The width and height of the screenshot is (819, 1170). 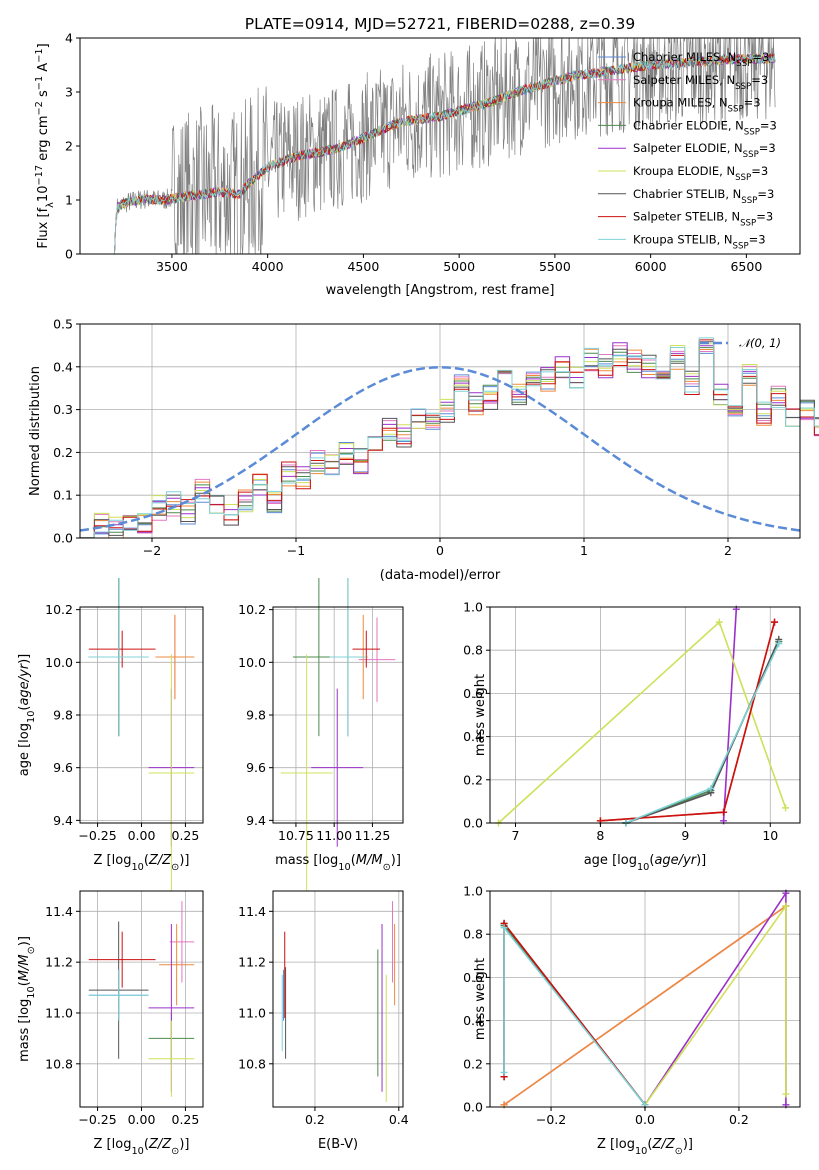 I want to click on residuals-xtick-label-4: 2, so click(x=728, y=550).